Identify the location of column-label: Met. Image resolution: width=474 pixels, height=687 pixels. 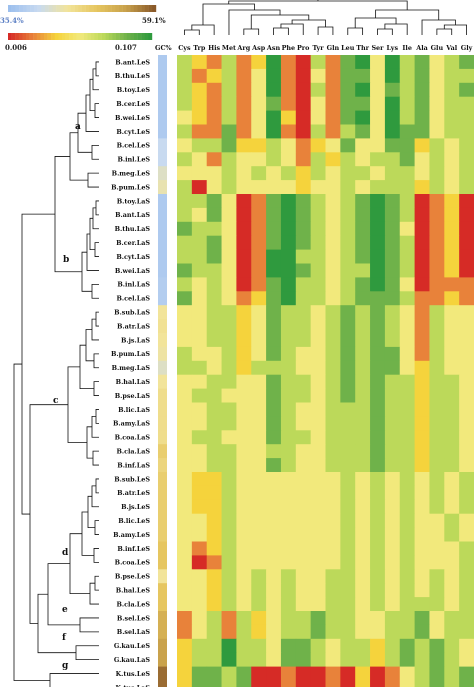
(229, 48).